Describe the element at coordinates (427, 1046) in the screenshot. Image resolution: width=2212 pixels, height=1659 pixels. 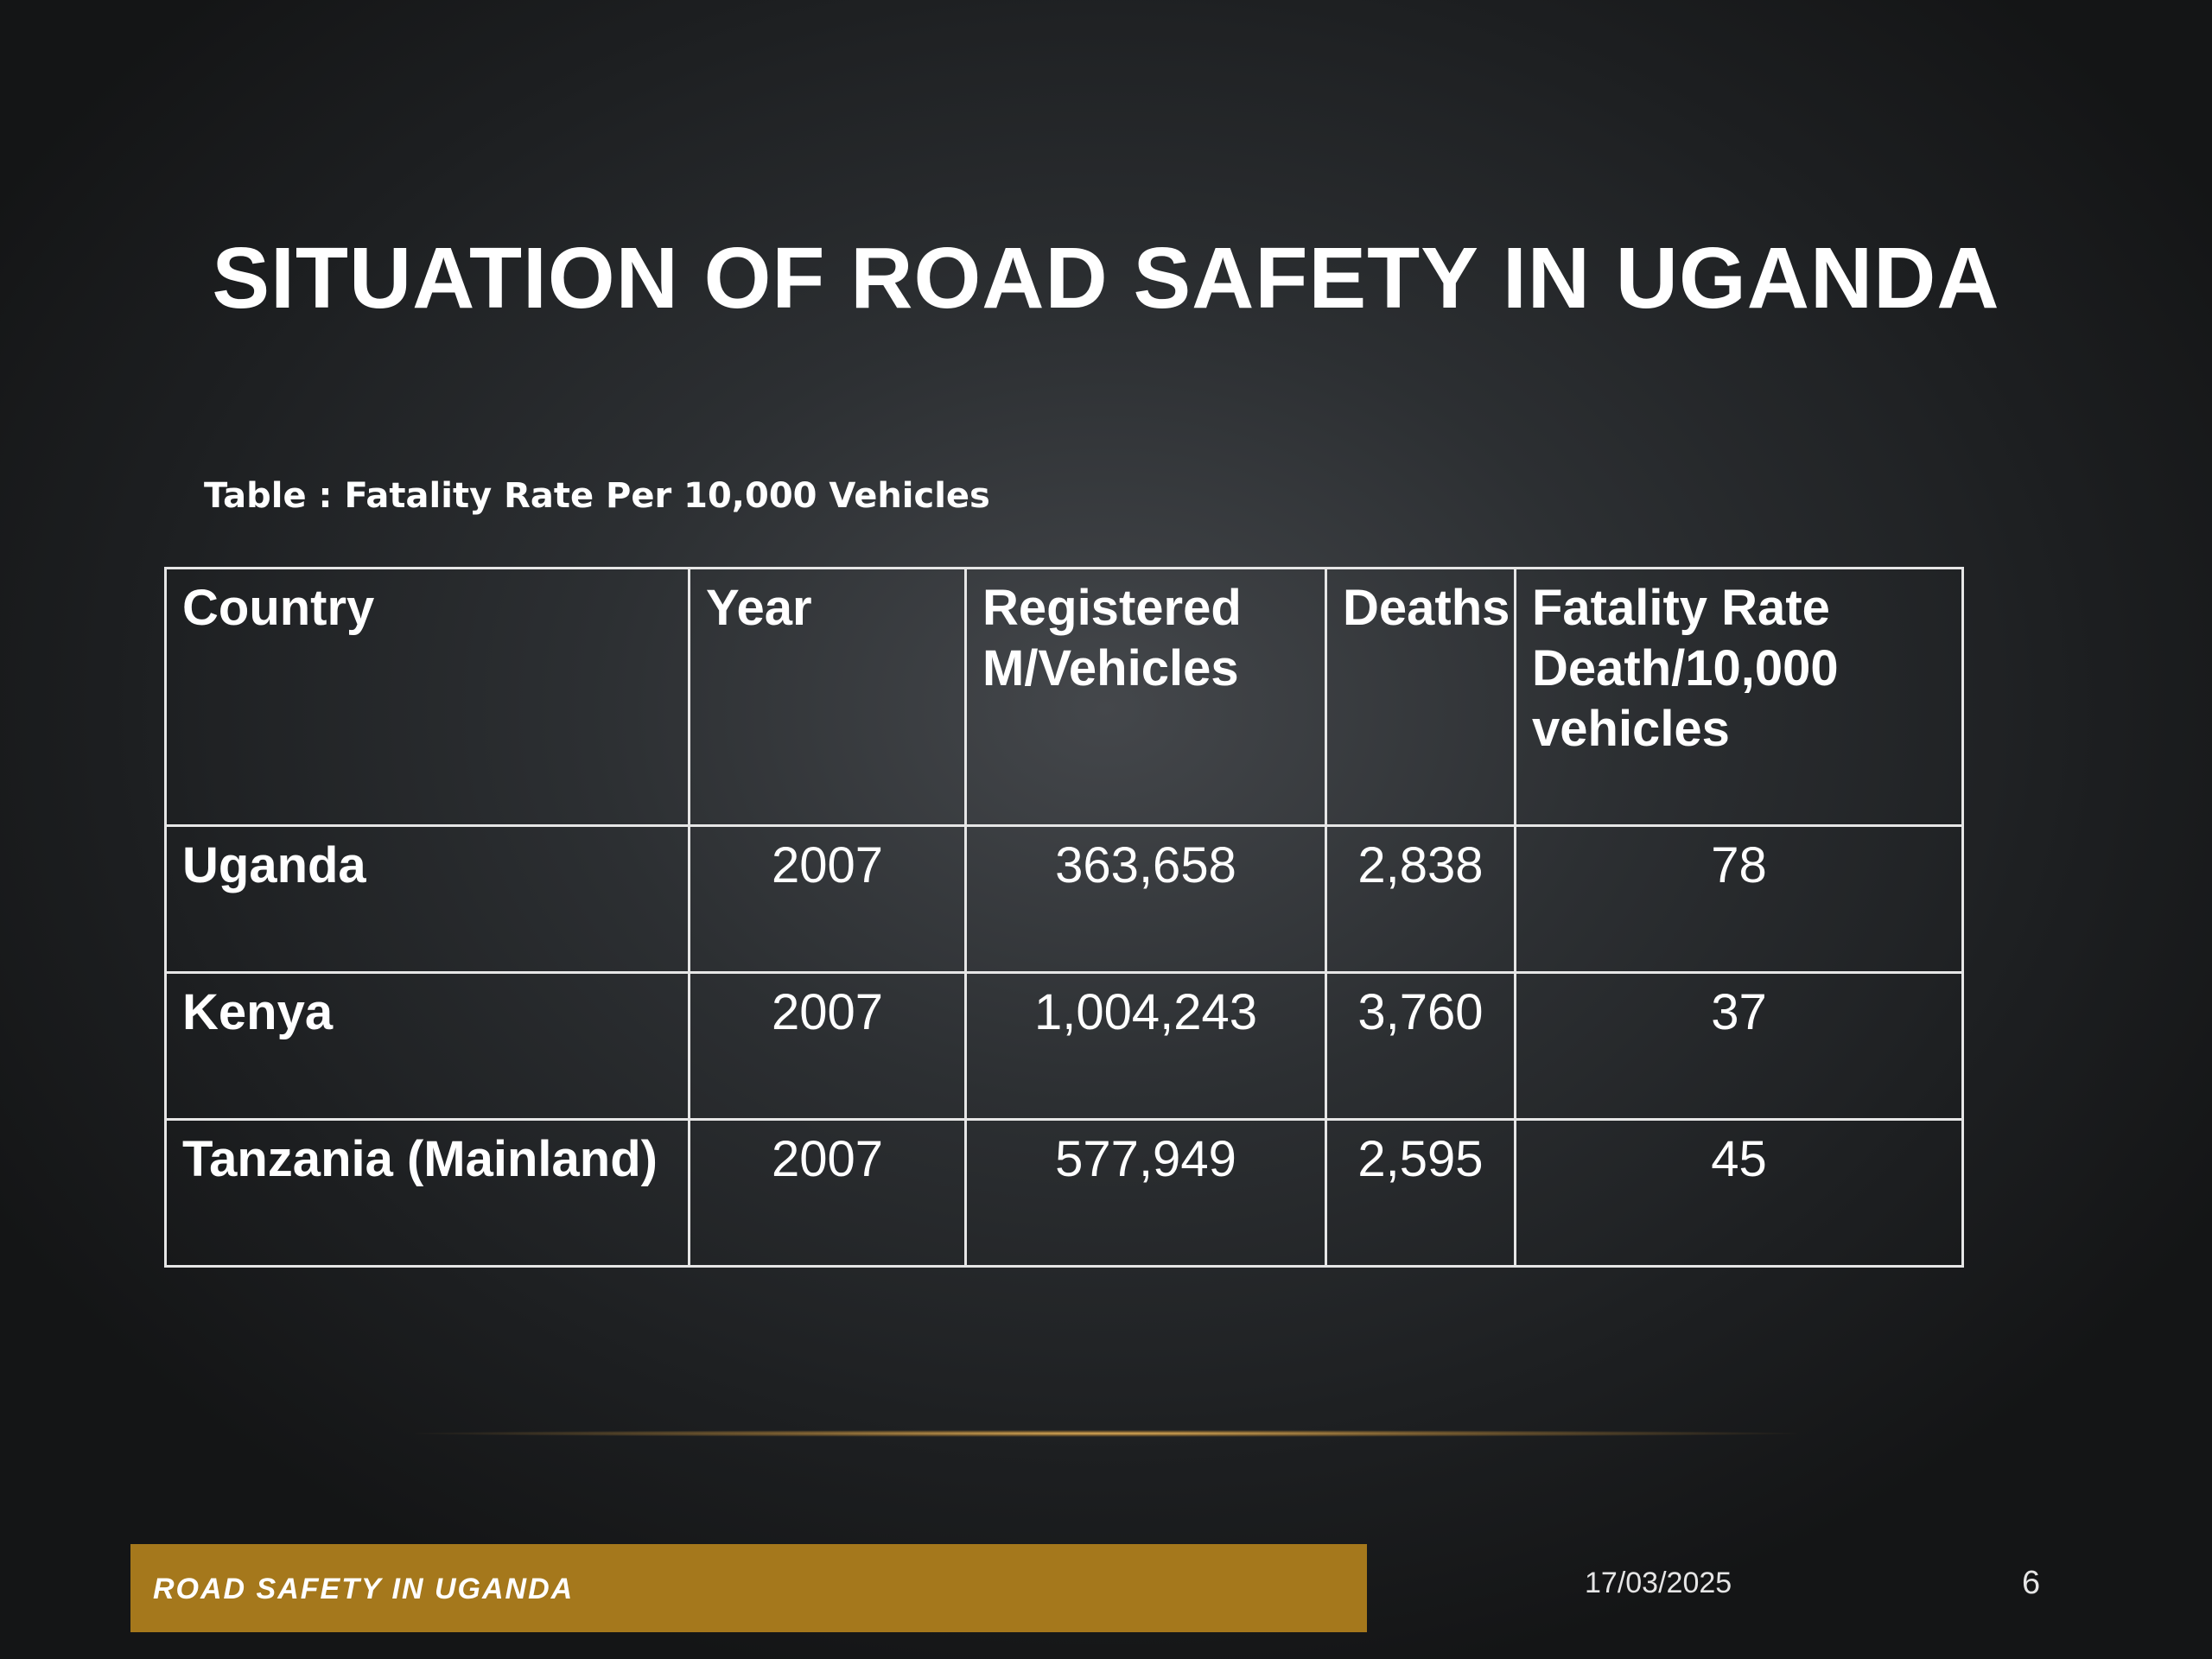
I see `cell-country: Kenya` at that location.